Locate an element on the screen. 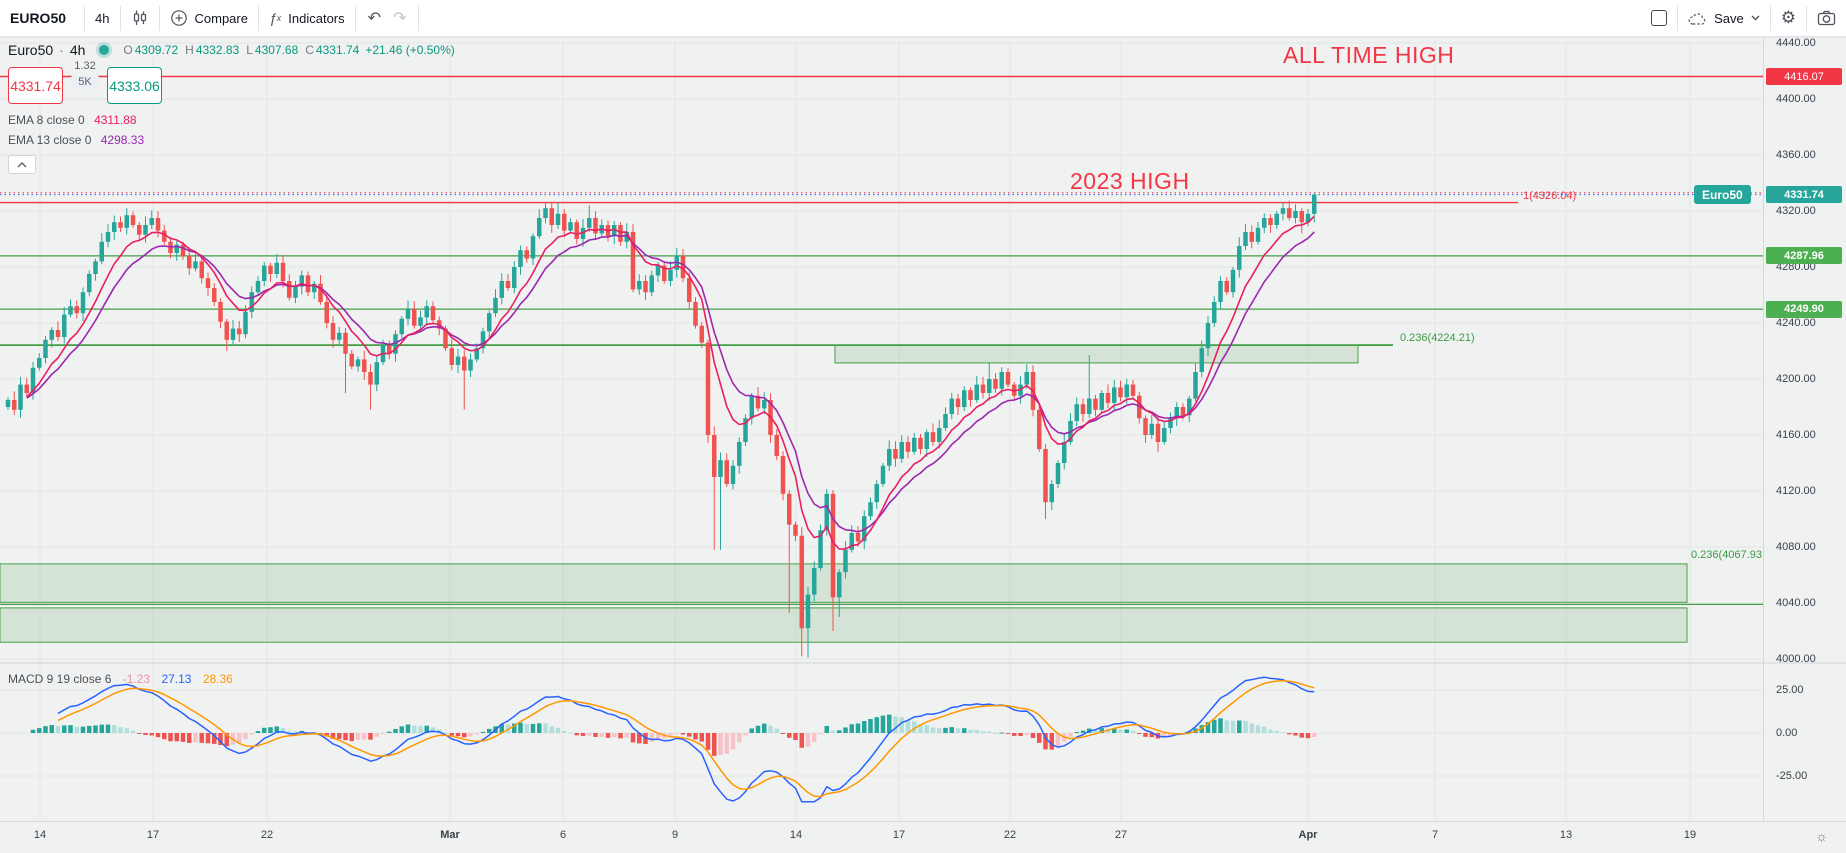 Image resolution: width=1846 pixels, height=853 pixels. compare-button: Compare is located at coordinates (209, 18).